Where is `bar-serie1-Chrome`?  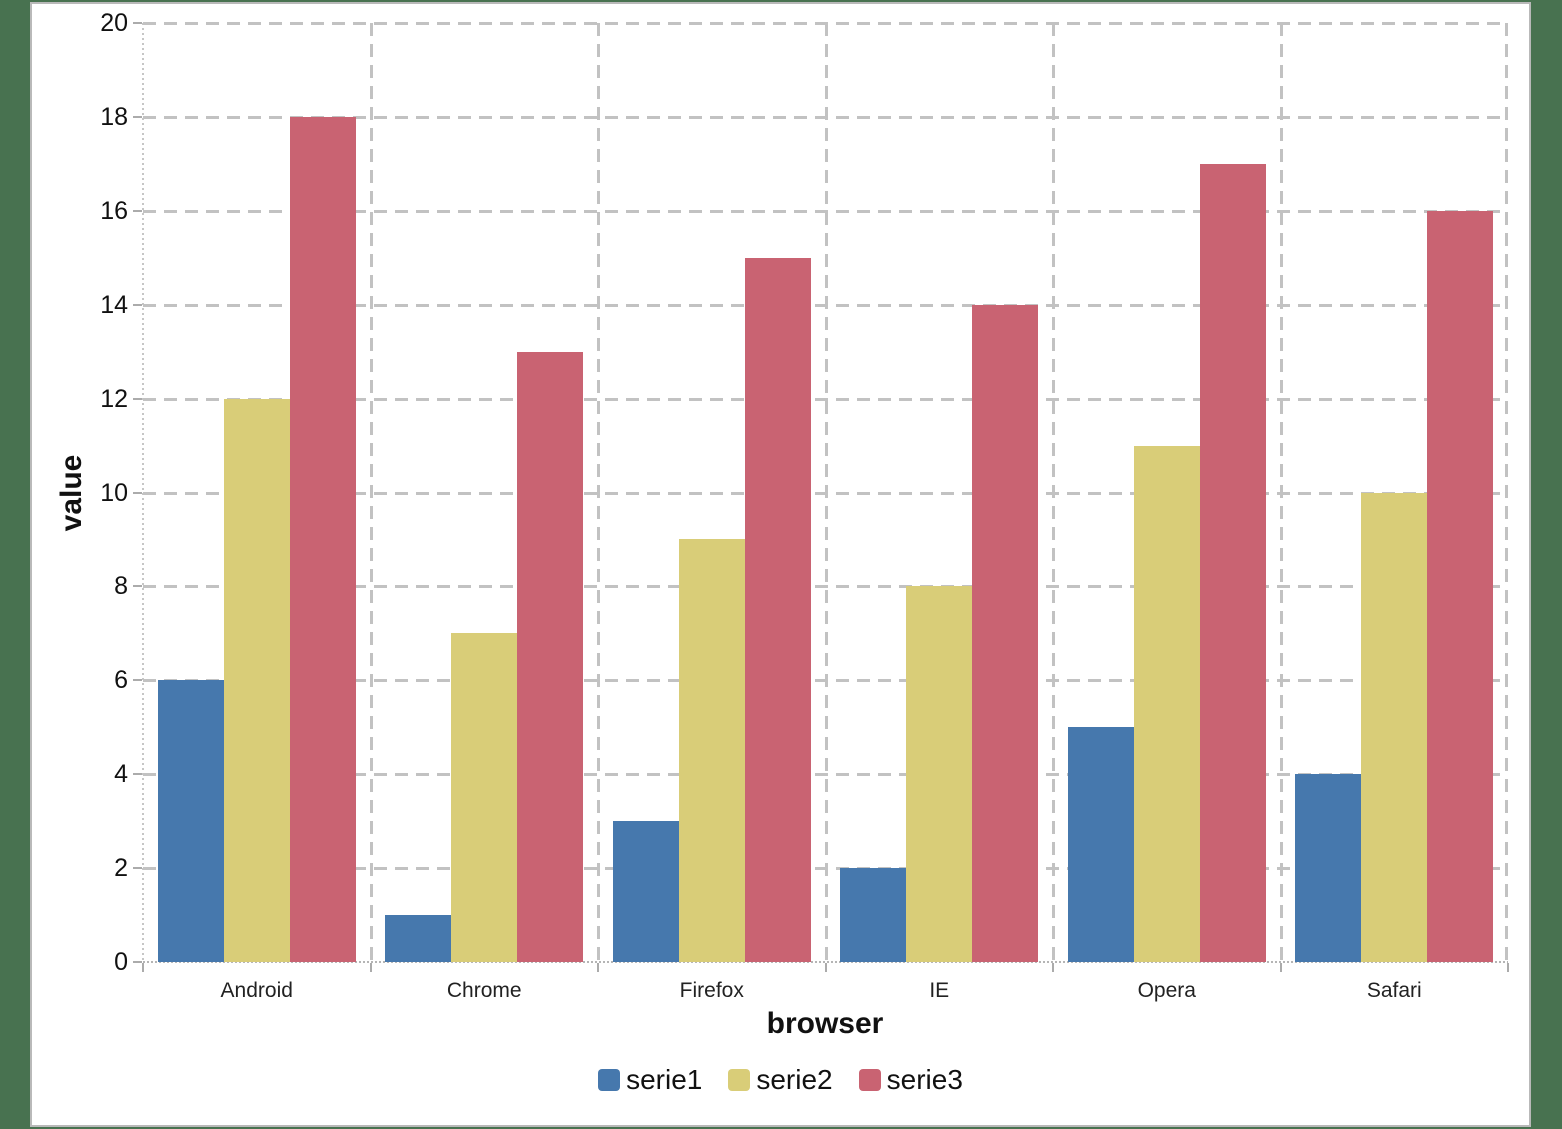 bar-serie1-Chrome is located at coordinates (418, 938).